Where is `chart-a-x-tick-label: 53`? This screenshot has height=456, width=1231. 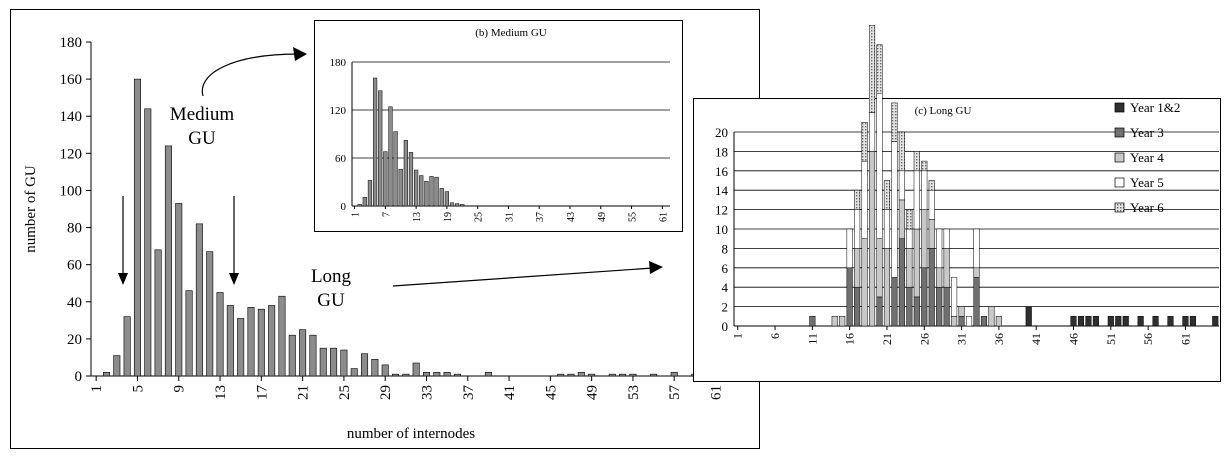
chart-a-x-tick-label: 53 is located at coordinates (634, 392).